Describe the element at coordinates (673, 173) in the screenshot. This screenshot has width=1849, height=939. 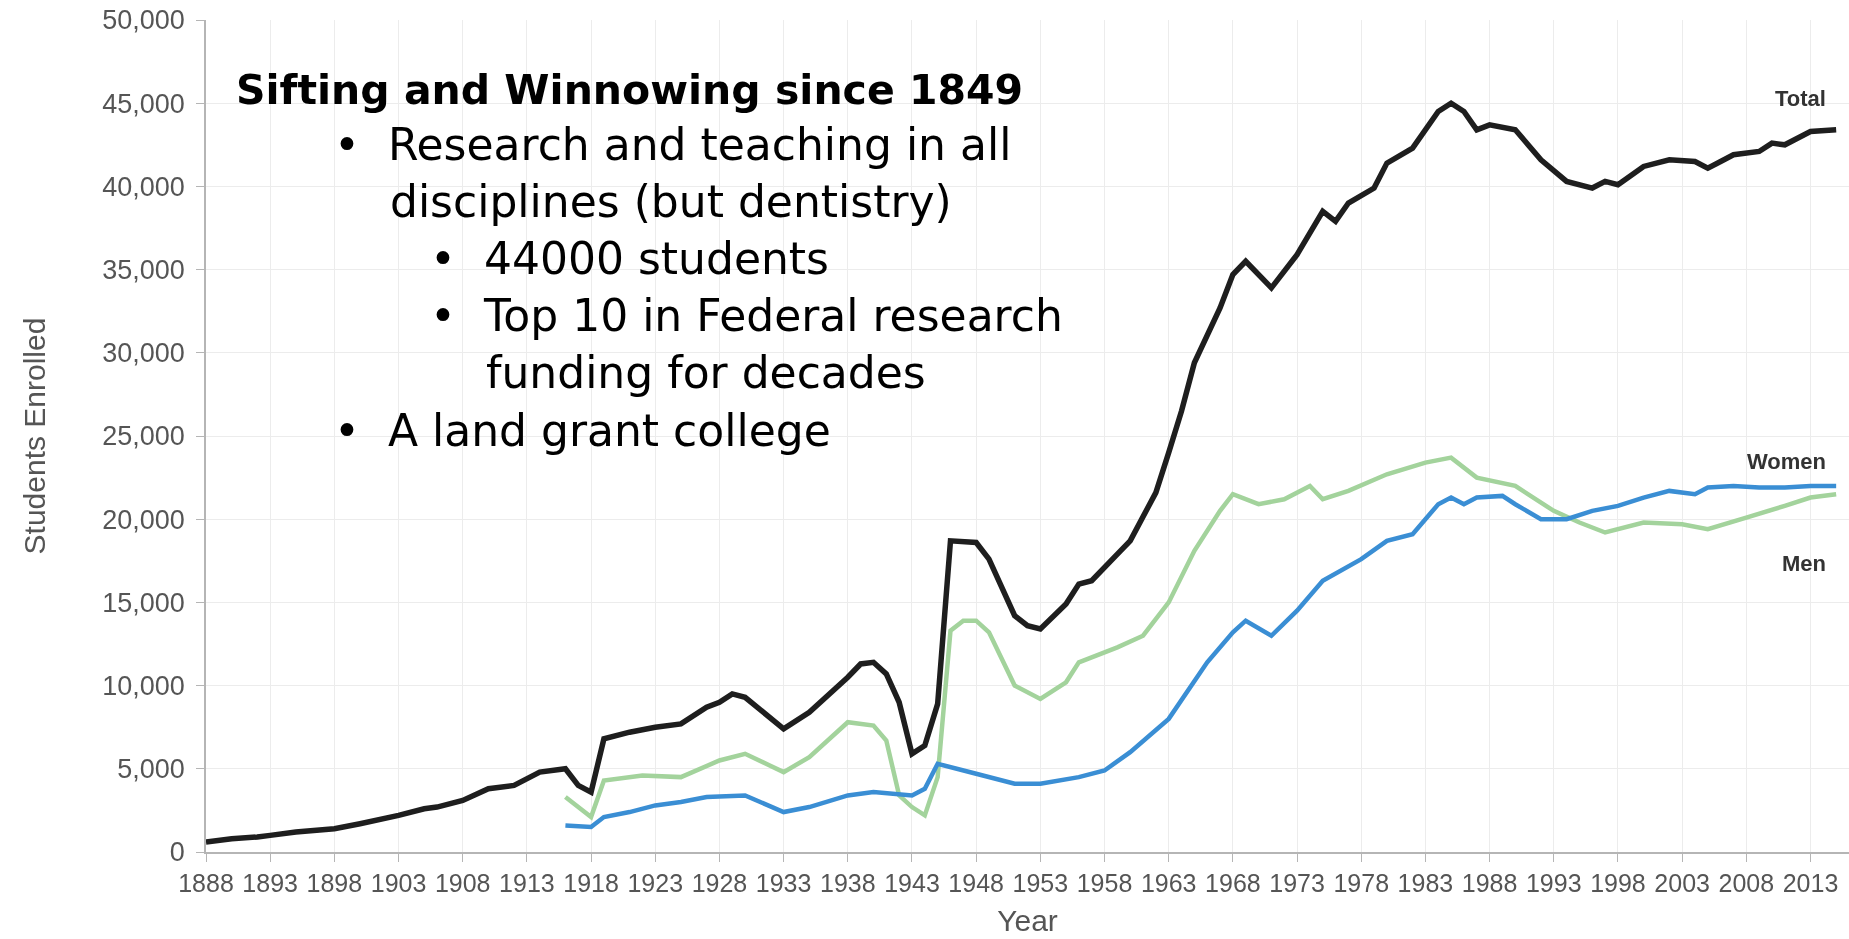
I see `annotation: • Research and teaching in all disciplines (but dentistry)` at that location.